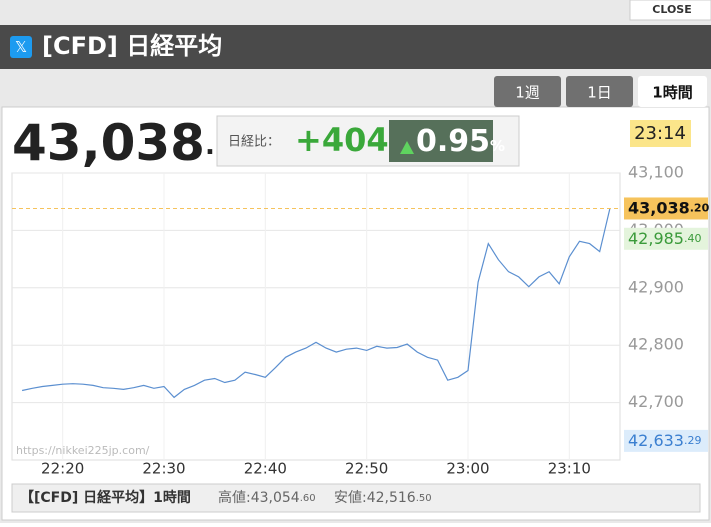 The width and height of the screenshot is (711, 527). Describe the element at coordinates (424, 498) in the screenshot. I see `low-decimals: .50` at that location.